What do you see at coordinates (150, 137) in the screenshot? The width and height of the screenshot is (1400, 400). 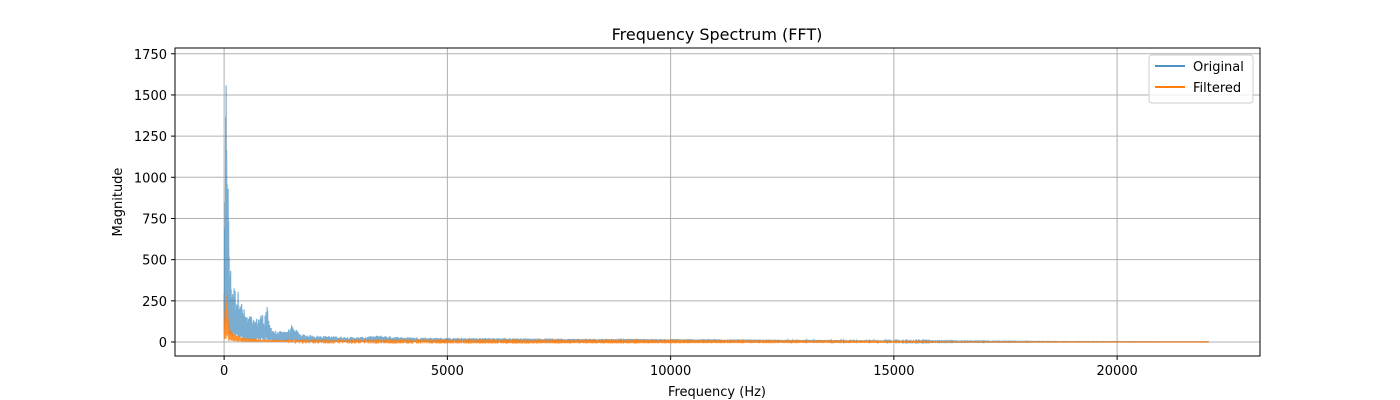 I see `y-tick-label: 1250` at bounding box center [150, 137].